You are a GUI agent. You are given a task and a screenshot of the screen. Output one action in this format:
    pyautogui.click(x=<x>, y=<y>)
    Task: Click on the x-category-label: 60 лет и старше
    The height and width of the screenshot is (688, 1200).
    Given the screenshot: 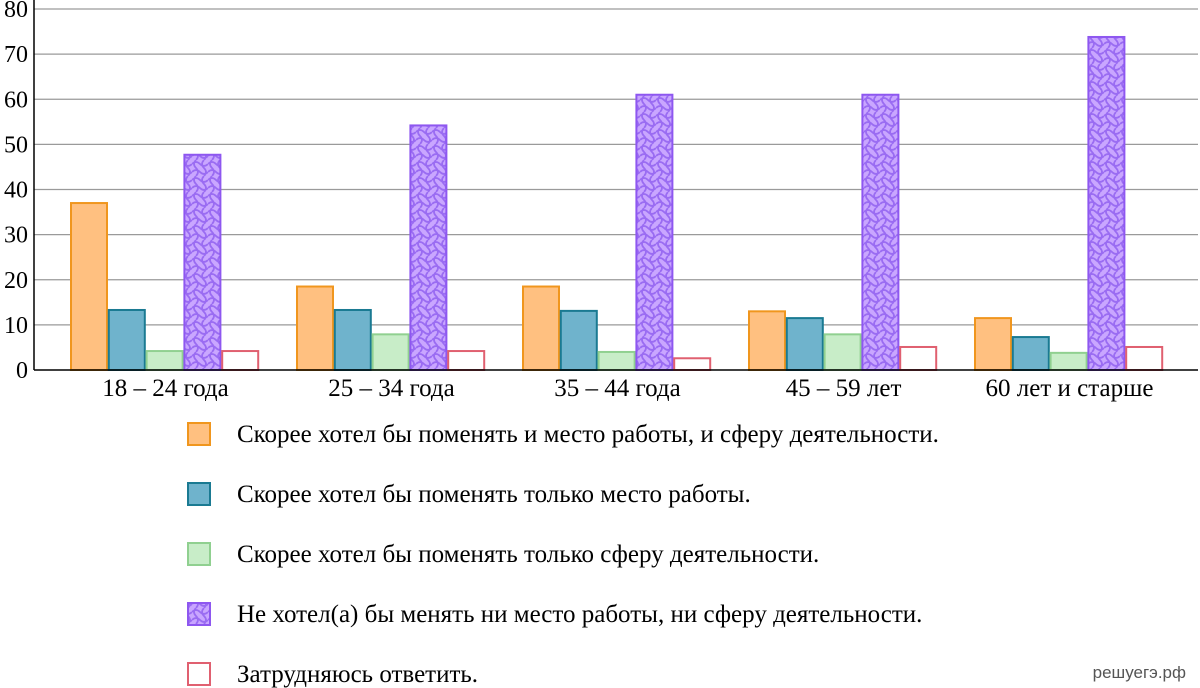 What is the action you would take?
    pyautogui.click(x=1070, y=388)
    